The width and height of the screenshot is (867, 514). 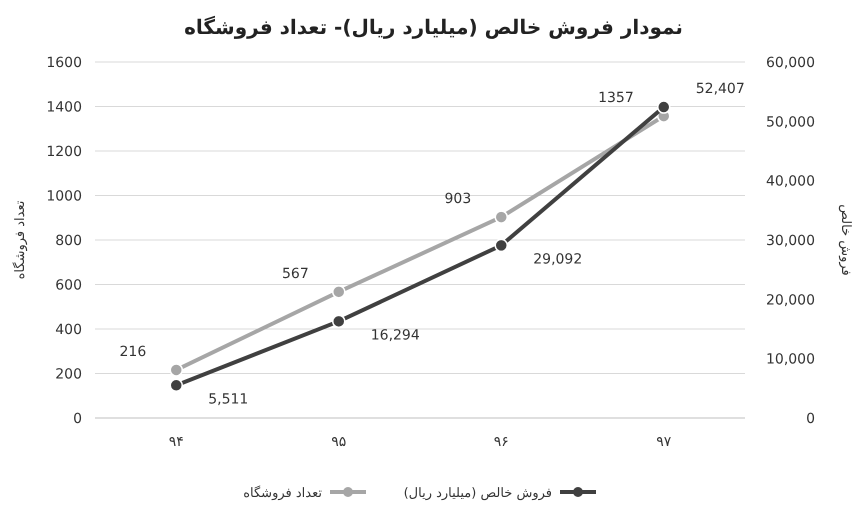 I want to click on legend-label: تعداد فروشگاه, so click(x=282, y=493).